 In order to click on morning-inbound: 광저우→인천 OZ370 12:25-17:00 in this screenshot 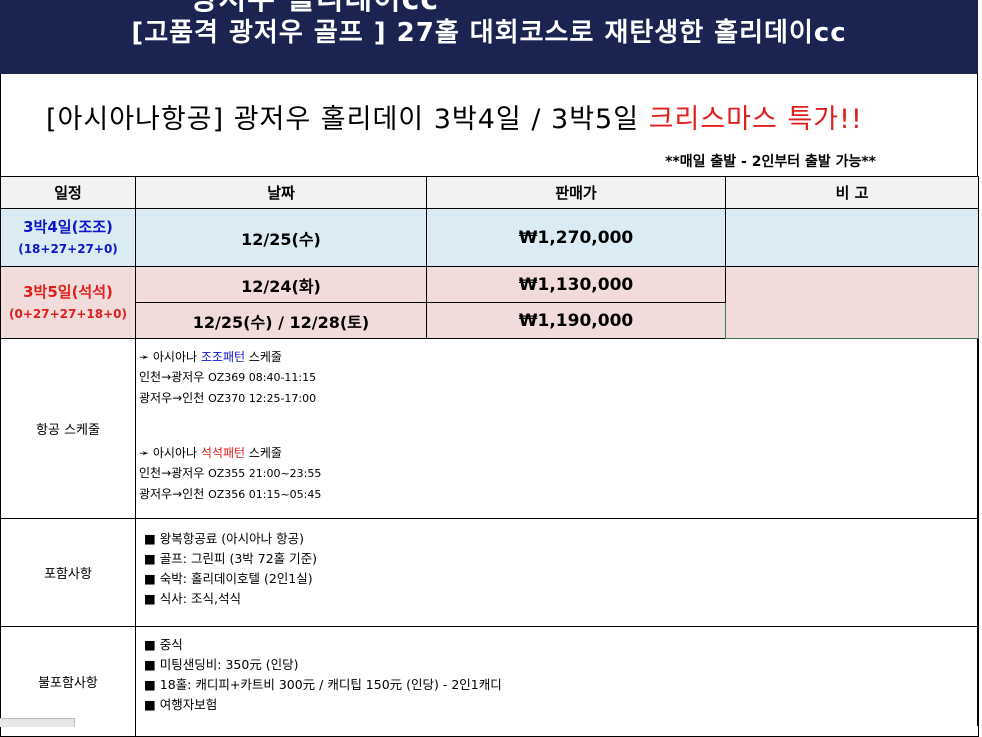, I will do `click(228, 398)`.